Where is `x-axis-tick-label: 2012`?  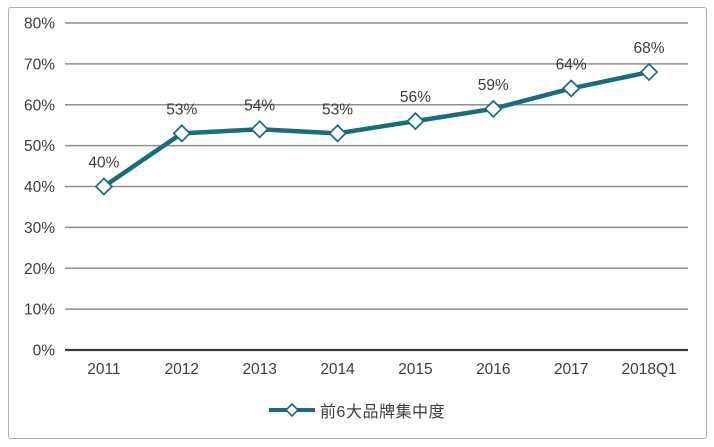
x-axis-tick-label: 2012 is located at coordinates (182, 369).